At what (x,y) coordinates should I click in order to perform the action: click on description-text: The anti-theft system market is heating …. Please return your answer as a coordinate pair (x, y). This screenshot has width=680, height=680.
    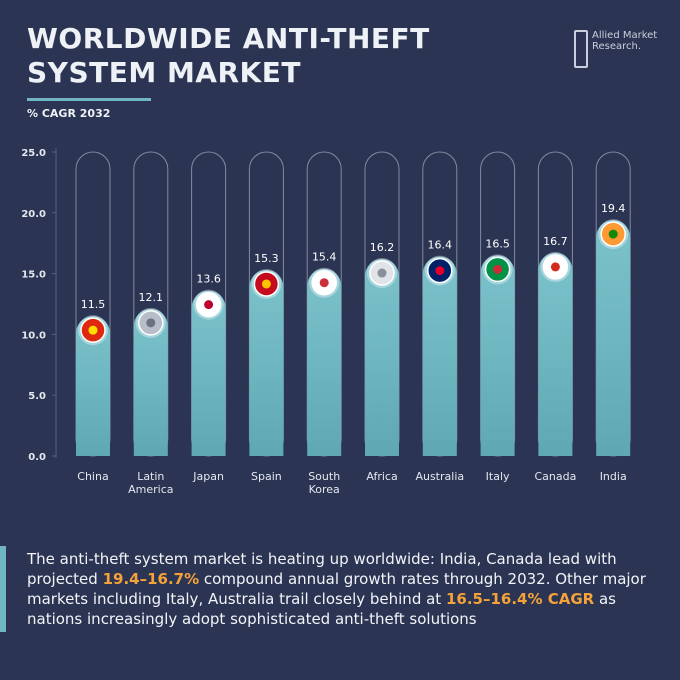
    Looking at the image, I should click on (322, 569).